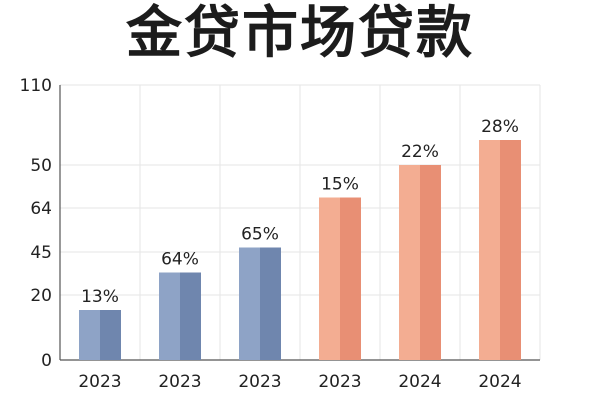 The width and height of the screenshot is (600, 400). I want to click on data-label: 64%, so click(180, 260).